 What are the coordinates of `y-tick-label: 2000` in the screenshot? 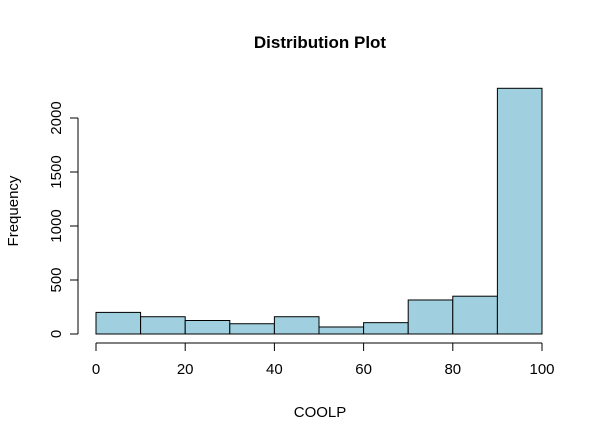 It's located at (56, 117).